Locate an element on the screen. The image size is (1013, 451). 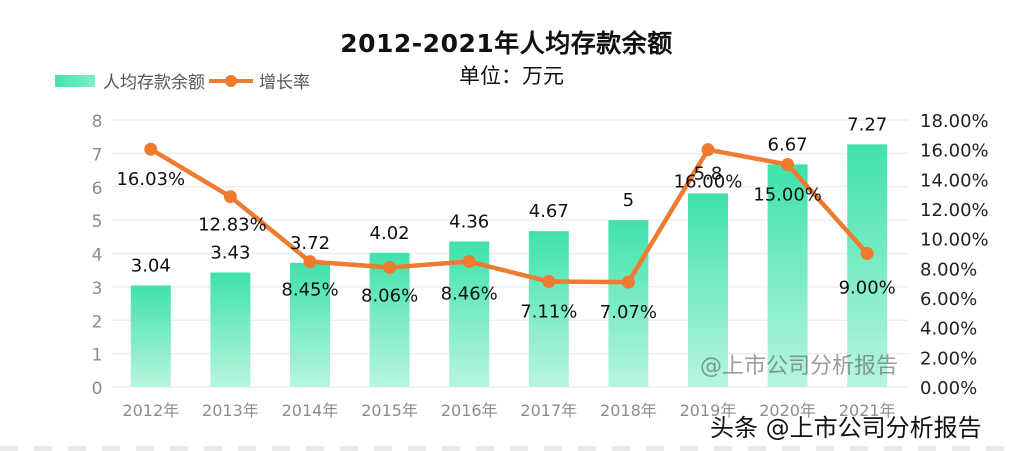
growth-value-label: 8.06% is located at coordinates (389, 295).